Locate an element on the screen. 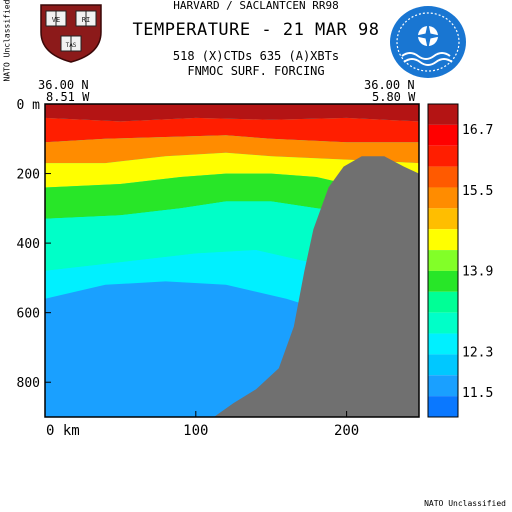  colorbar-label-0: 16.7 is located at coordinates (477, 130).